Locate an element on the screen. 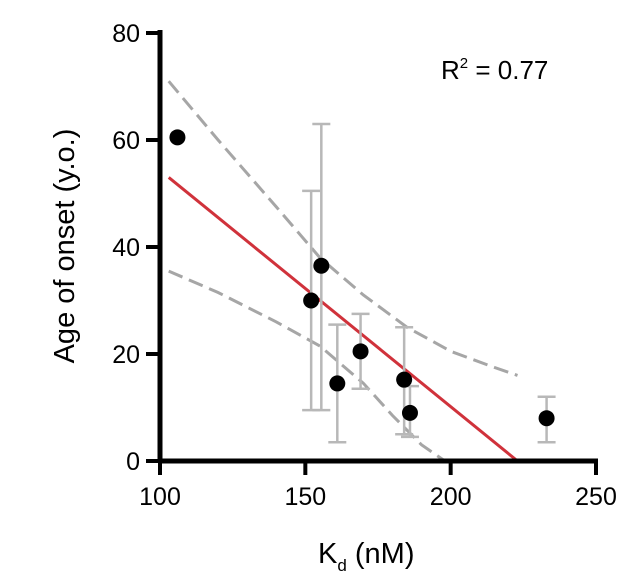 Image resolution: width=623 pixels, height=582 pixels. y-tick-label-0: 0 is located at coordinates (133, 462).